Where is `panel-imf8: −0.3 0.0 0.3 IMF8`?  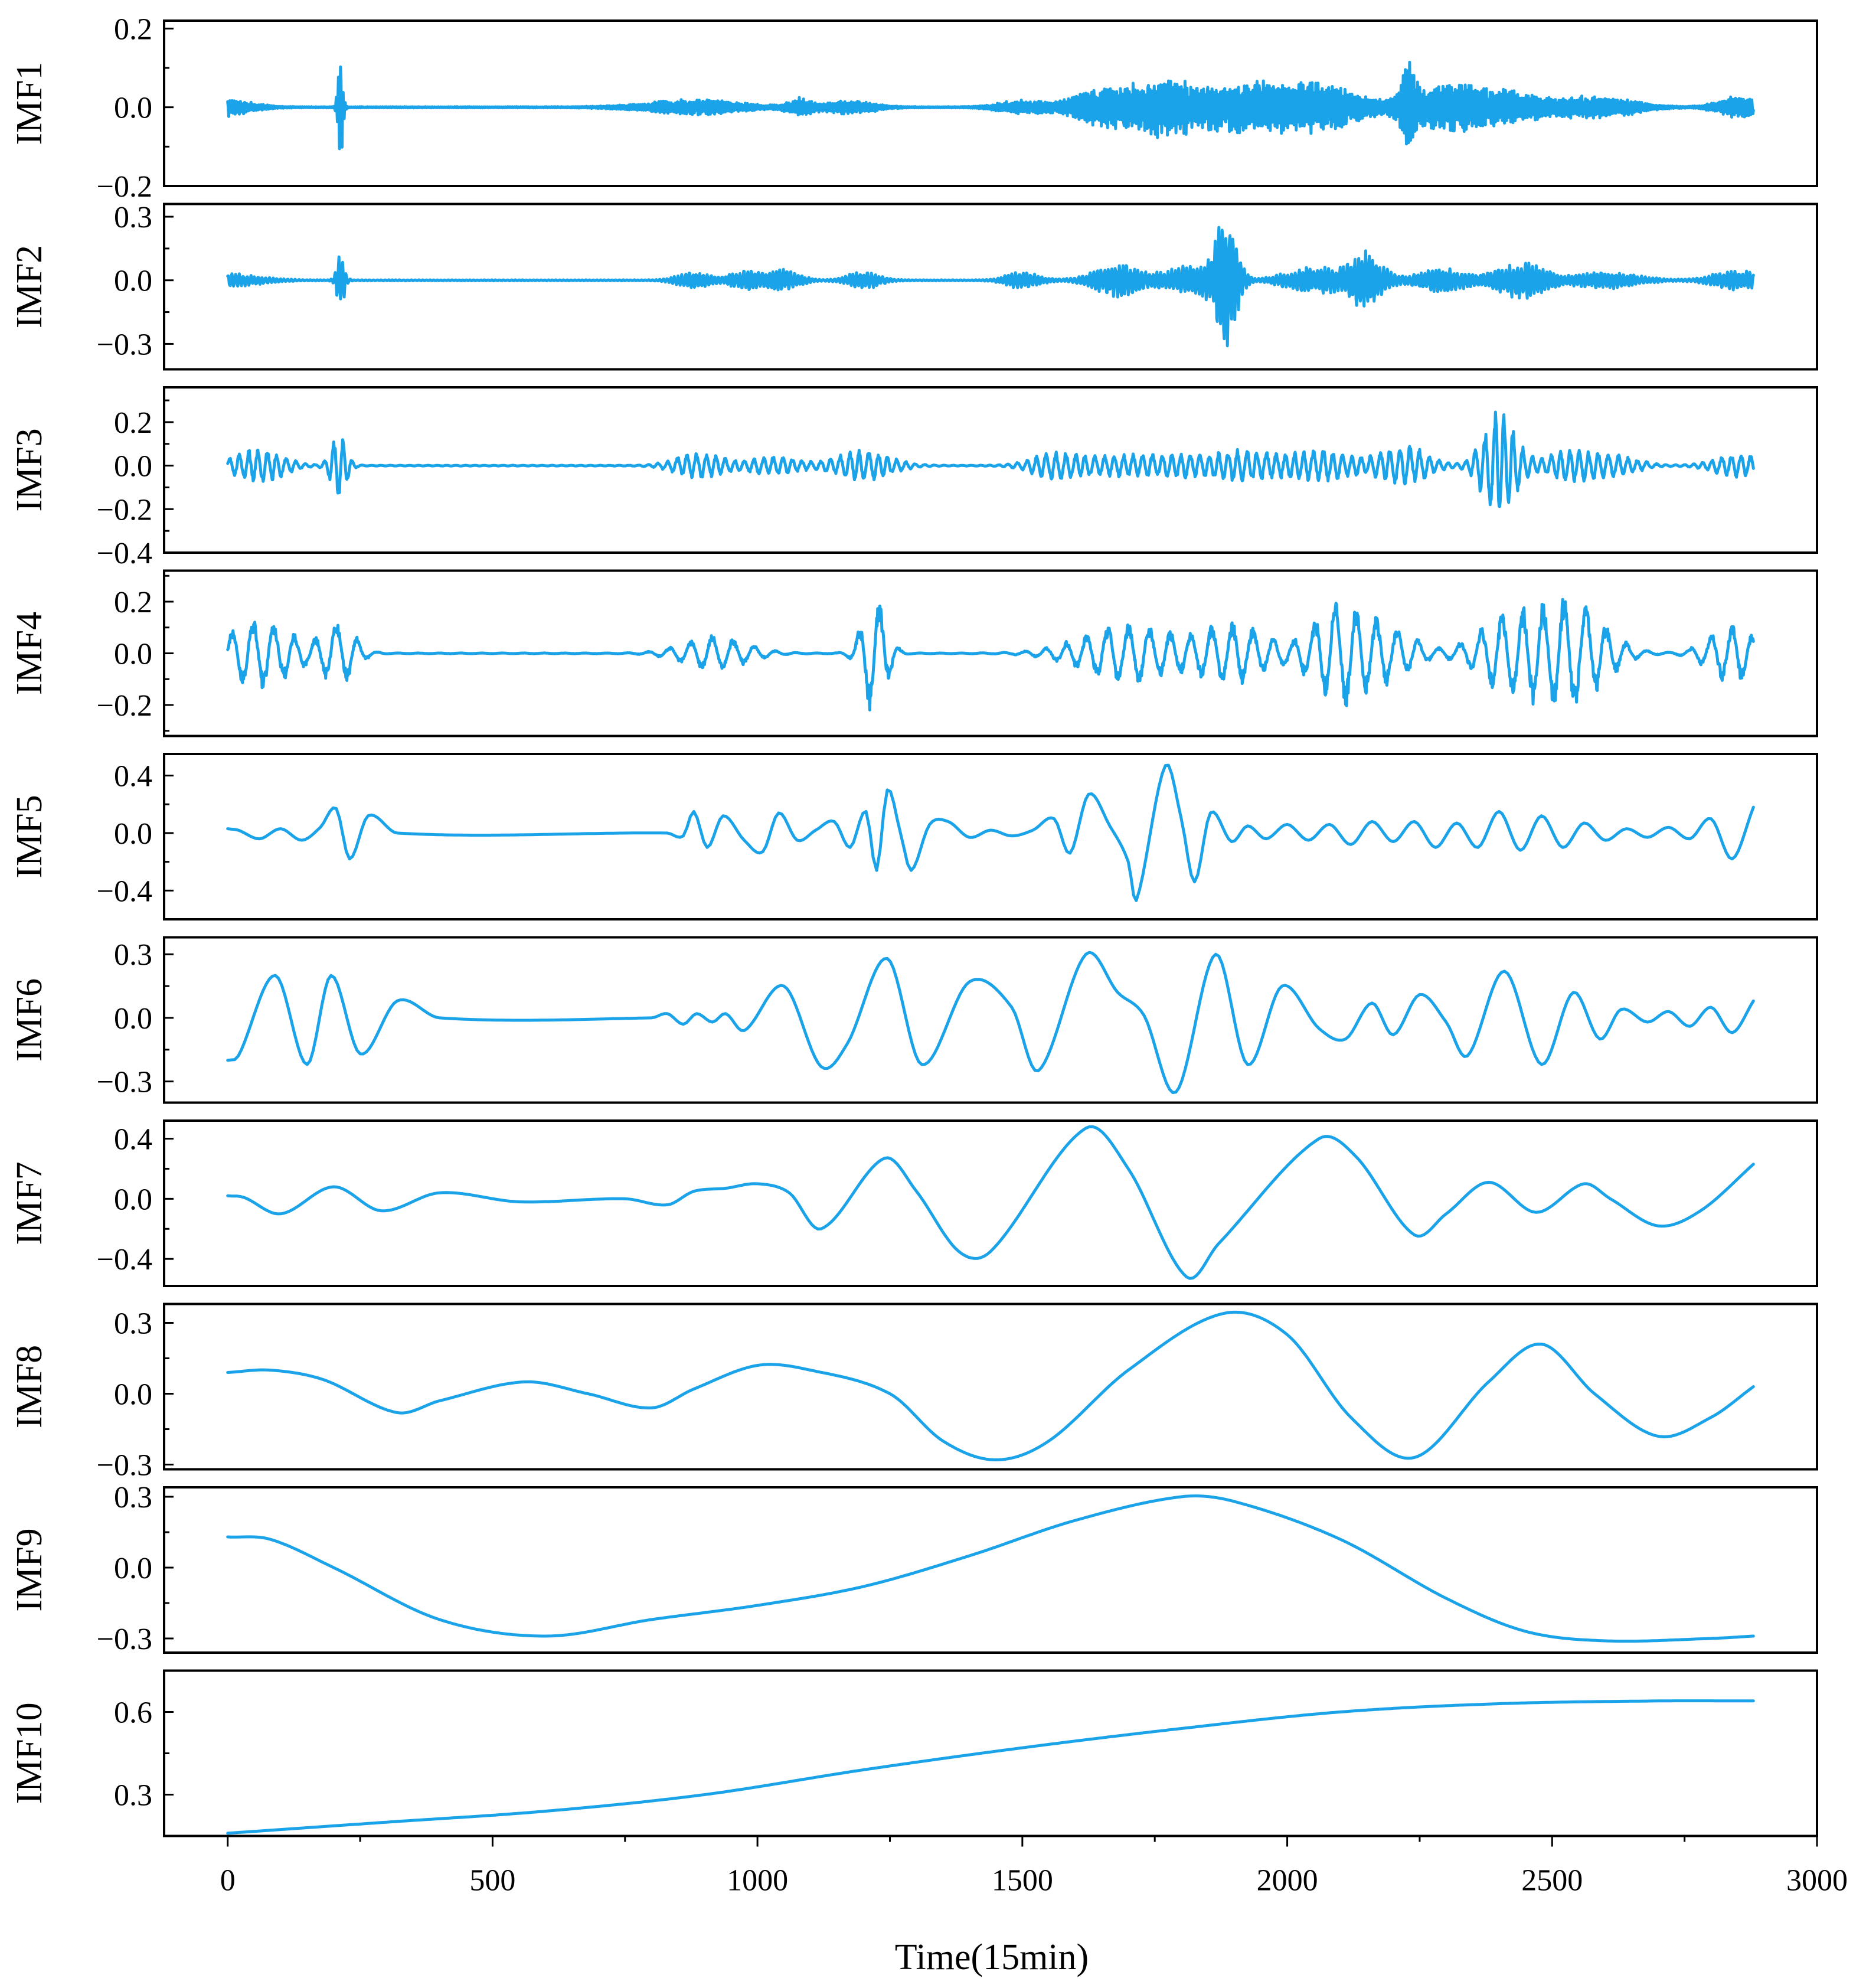
panel-imf8: −0.3 0.0 0.3 IMF8 is located at coordinates (914, 1393).